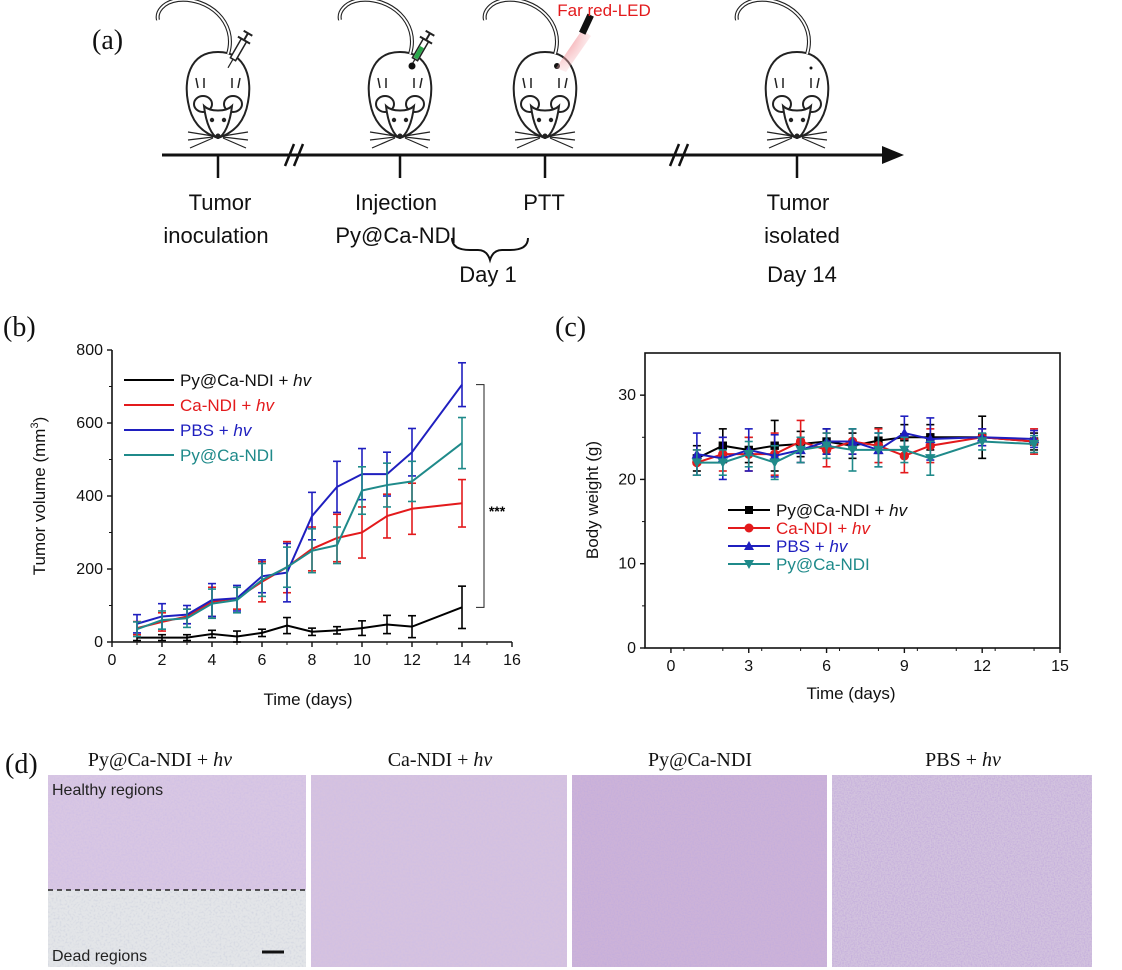 This screenshot has width=1122, height=970. Describe the element at coordinates (802, 274) in the screenshot. I see `event-day: Day 14` at that location.